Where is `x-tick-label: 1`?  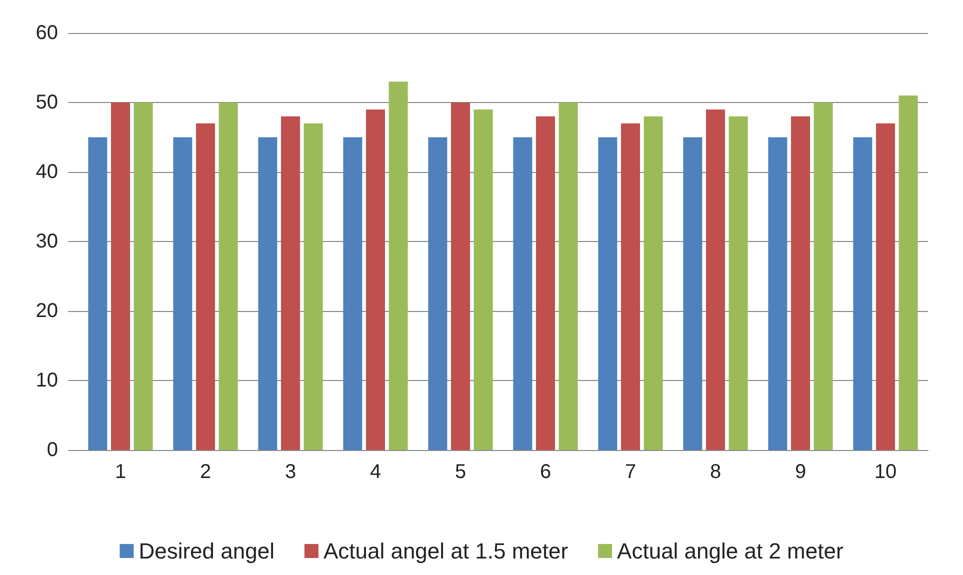
x-tick-label: 1 is located at coordinates (120, 472).